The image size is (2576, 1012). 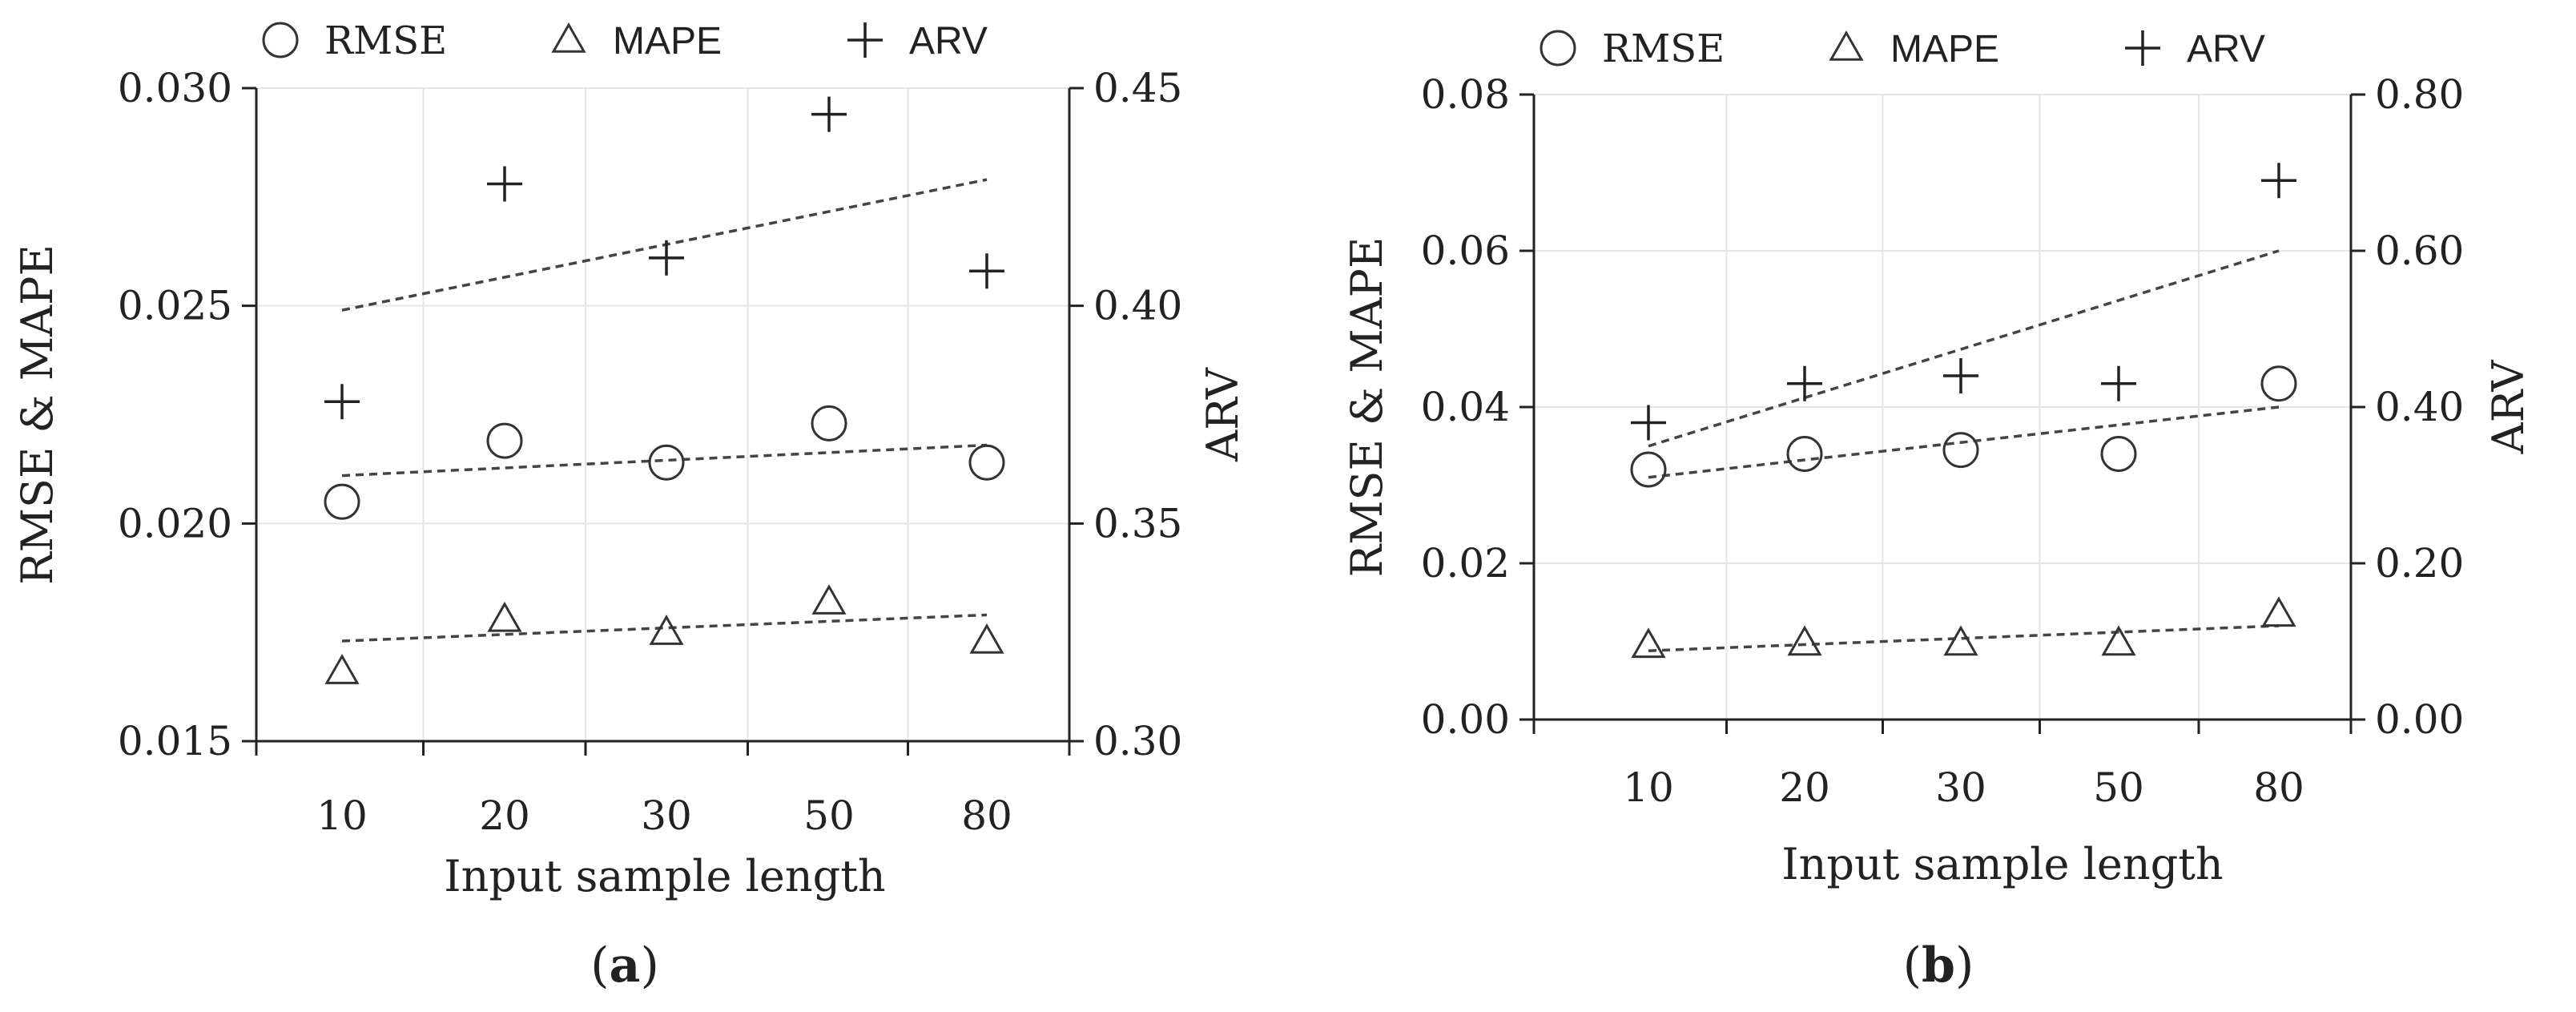 What do you see at coordinates (1465, 407) in the screenshot?
I see `left-y-tick-label: 0.04` at bounding box center [1465, 407].